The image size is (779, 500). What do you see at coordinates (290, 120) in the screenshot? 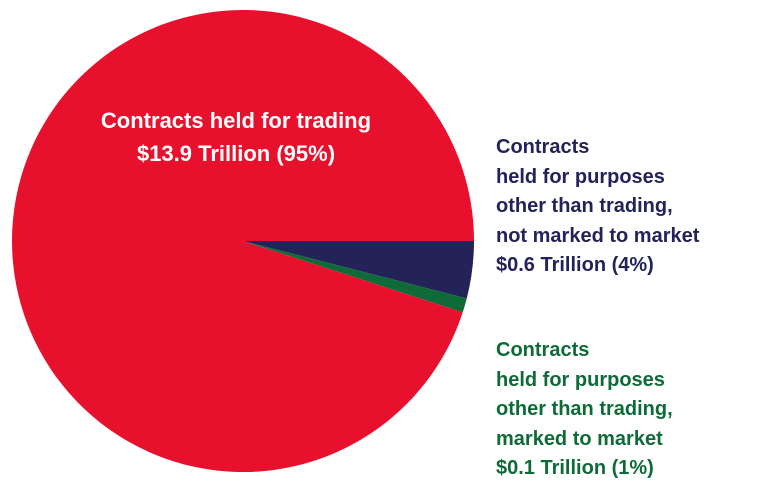
I see `label-trading-line-2: held for trading` at bounding box center [290, 120].